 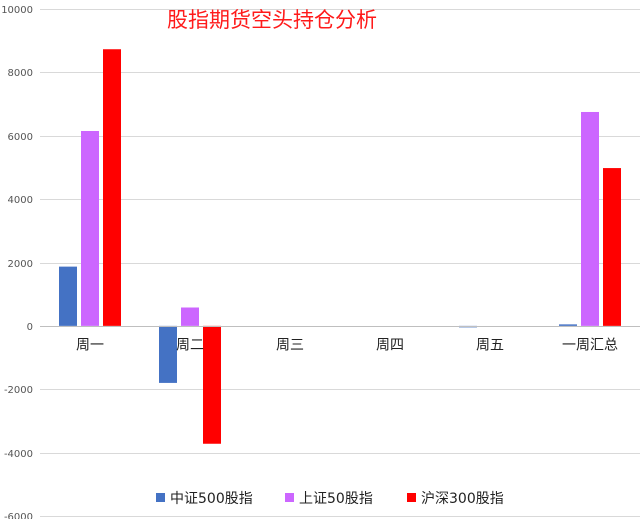 What do you see at coordinates (20, 264) in the screenshot?
I see `y-tick-label: 2000` at bounding box center [20, 264].